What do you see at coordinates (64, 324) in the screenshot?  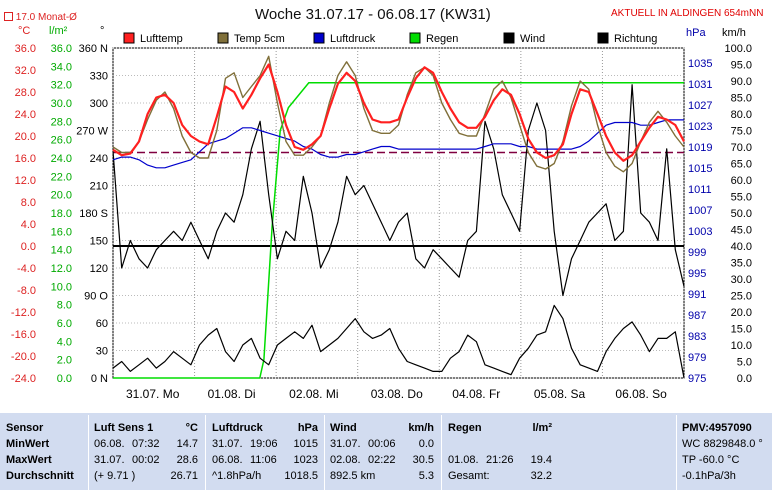 I see `rain-tick-label: 6.0` at bounding box center [64, 324].